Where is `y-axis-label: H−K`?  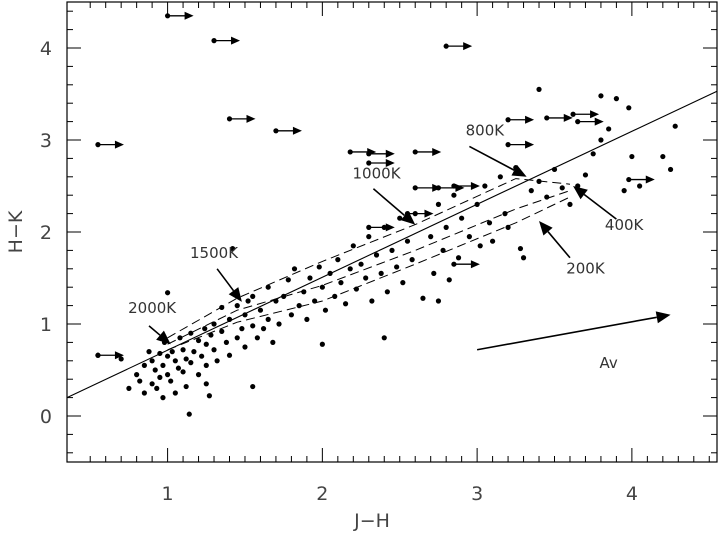
y-axis-label: H−K is located at coordinates (16, 231).